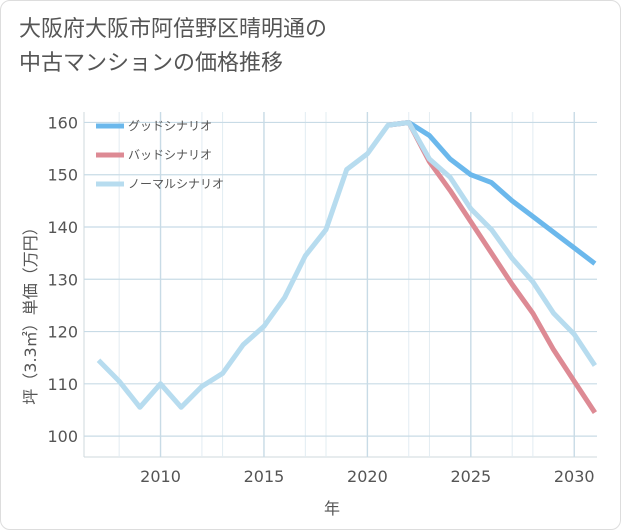  What do you see at coordinates (62, 384) in the screenshot?
I see `y-tick-label: 110` at bounding box center [62, 384].